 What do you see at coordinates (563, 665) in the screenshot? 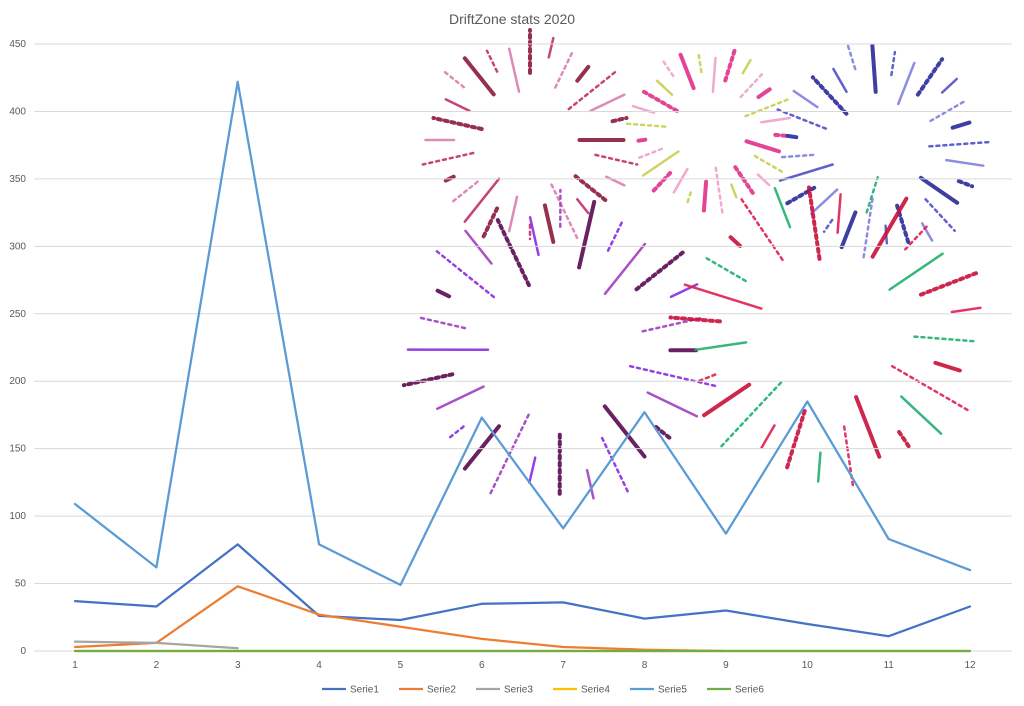
I see `x-tick-label: 7` at bounding box center [563, 665].